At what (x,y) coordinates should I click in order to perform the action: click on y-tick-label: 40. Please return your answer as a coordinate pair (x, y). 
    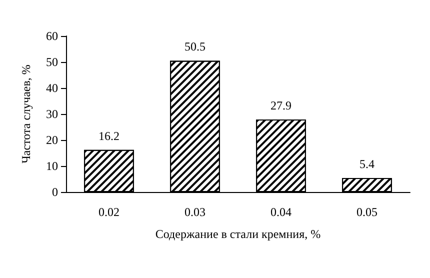
    Looking at the image, I should click on (52, 88).